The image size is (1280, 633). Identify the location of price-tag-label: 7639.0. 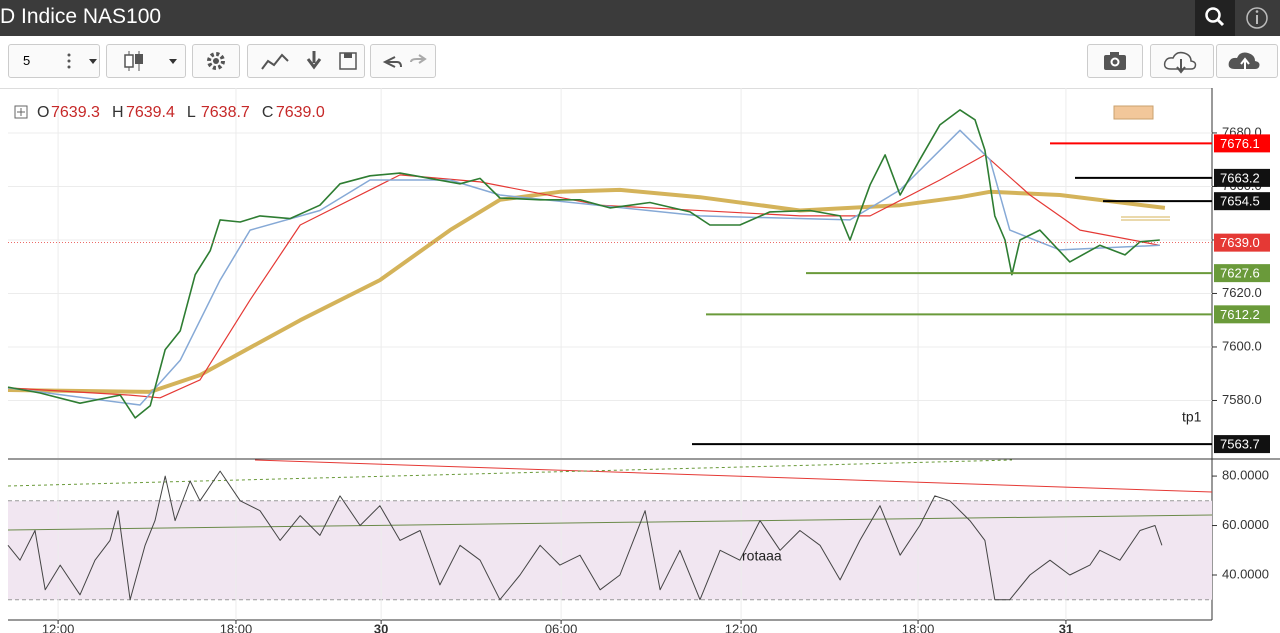
(1240, 242).